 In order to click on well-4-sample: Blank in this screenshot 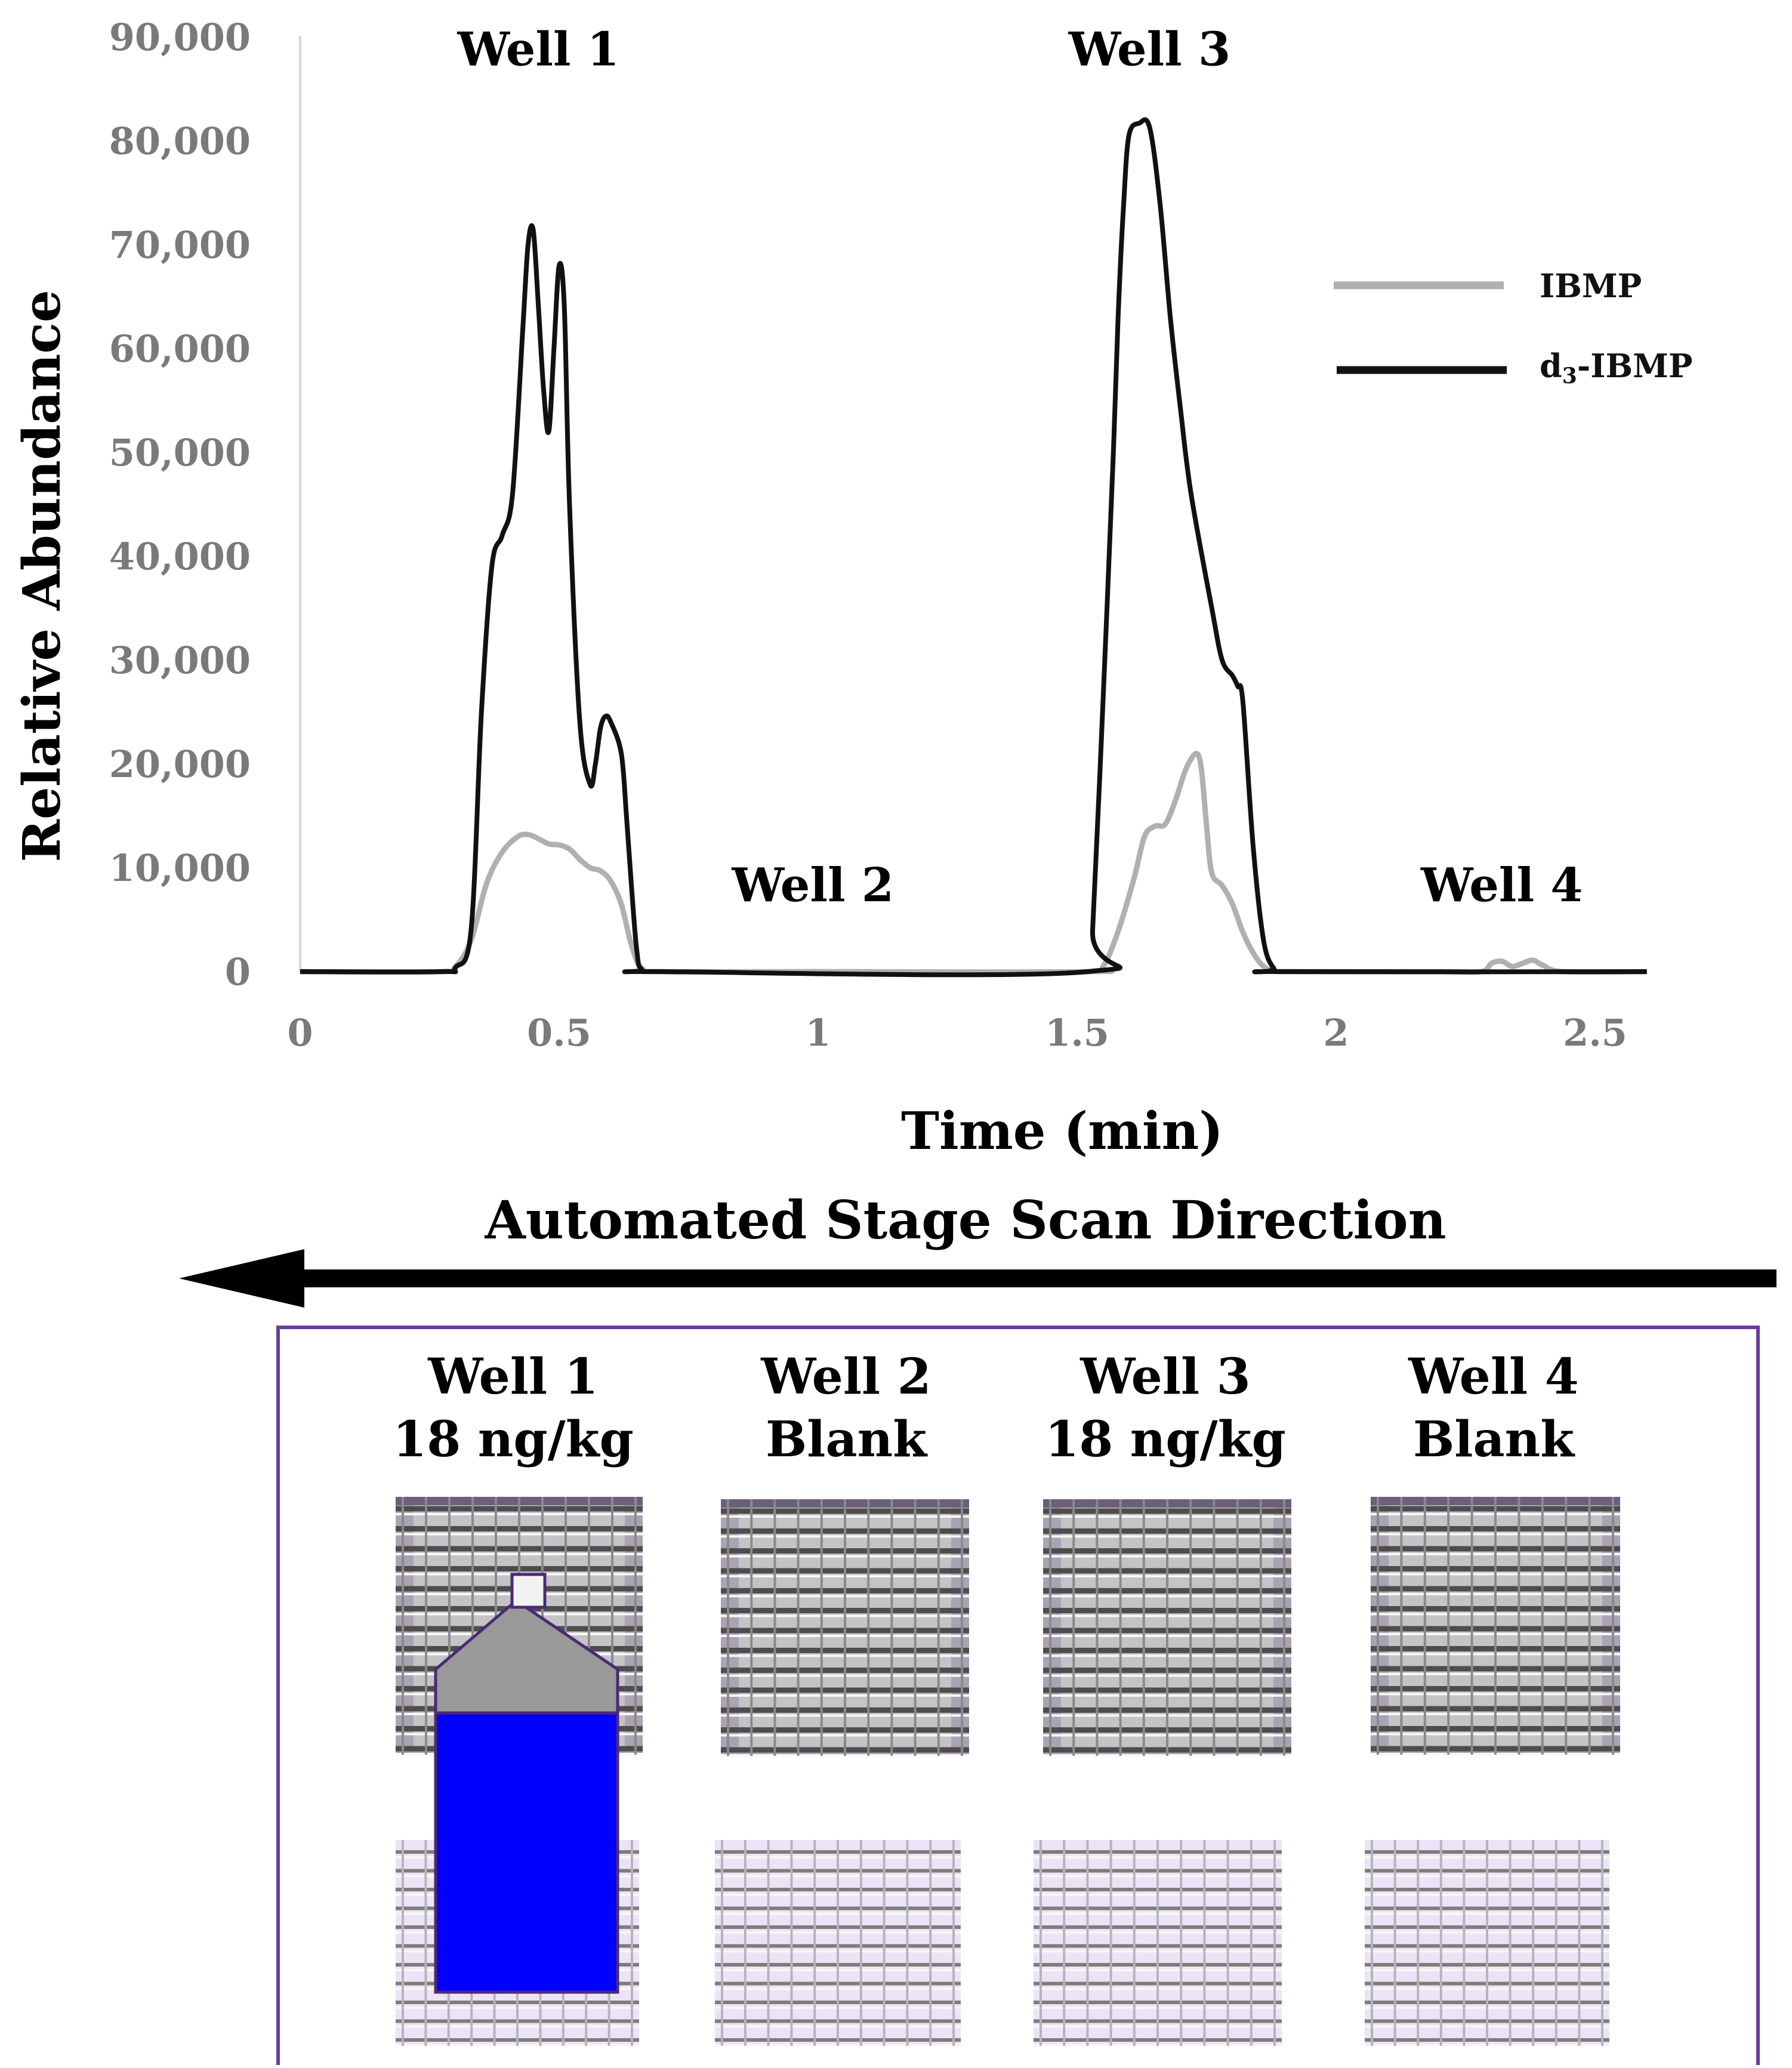, I will do `click(1494, 1439)`.